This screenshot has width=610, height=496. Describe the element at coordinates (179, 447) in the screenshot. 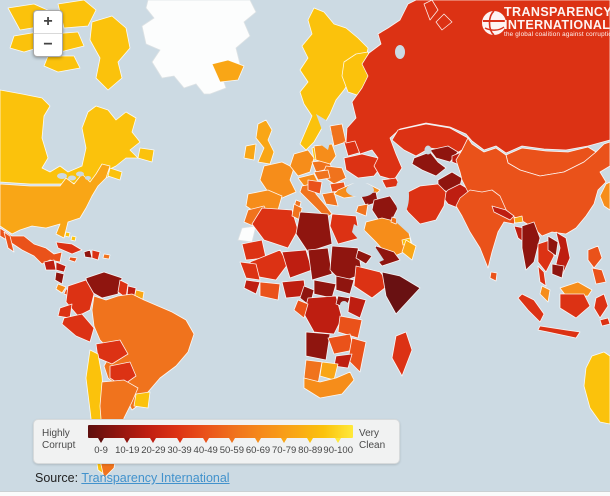

I see `legend-tick: 30-39` at that location.